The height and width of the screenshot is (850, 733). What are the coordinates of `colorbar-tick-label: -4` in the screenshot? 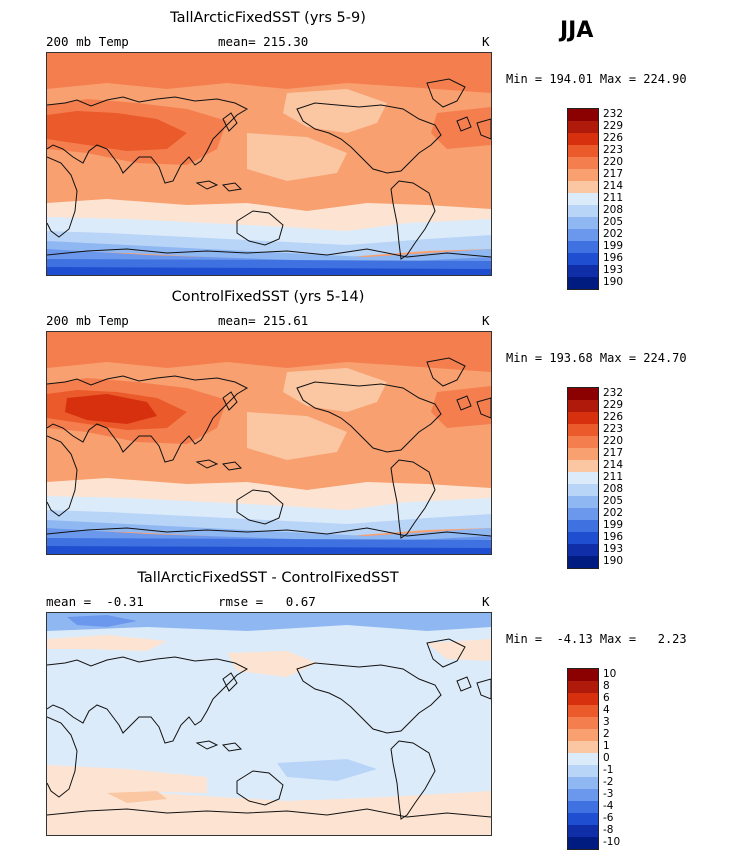 It's located at (608, 806).